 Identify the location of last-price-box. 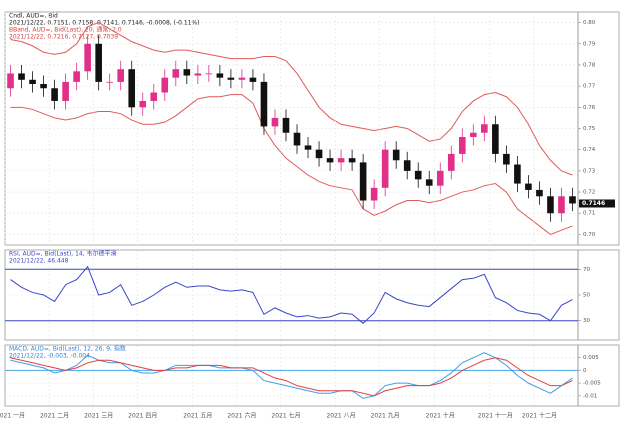
(597, 203).